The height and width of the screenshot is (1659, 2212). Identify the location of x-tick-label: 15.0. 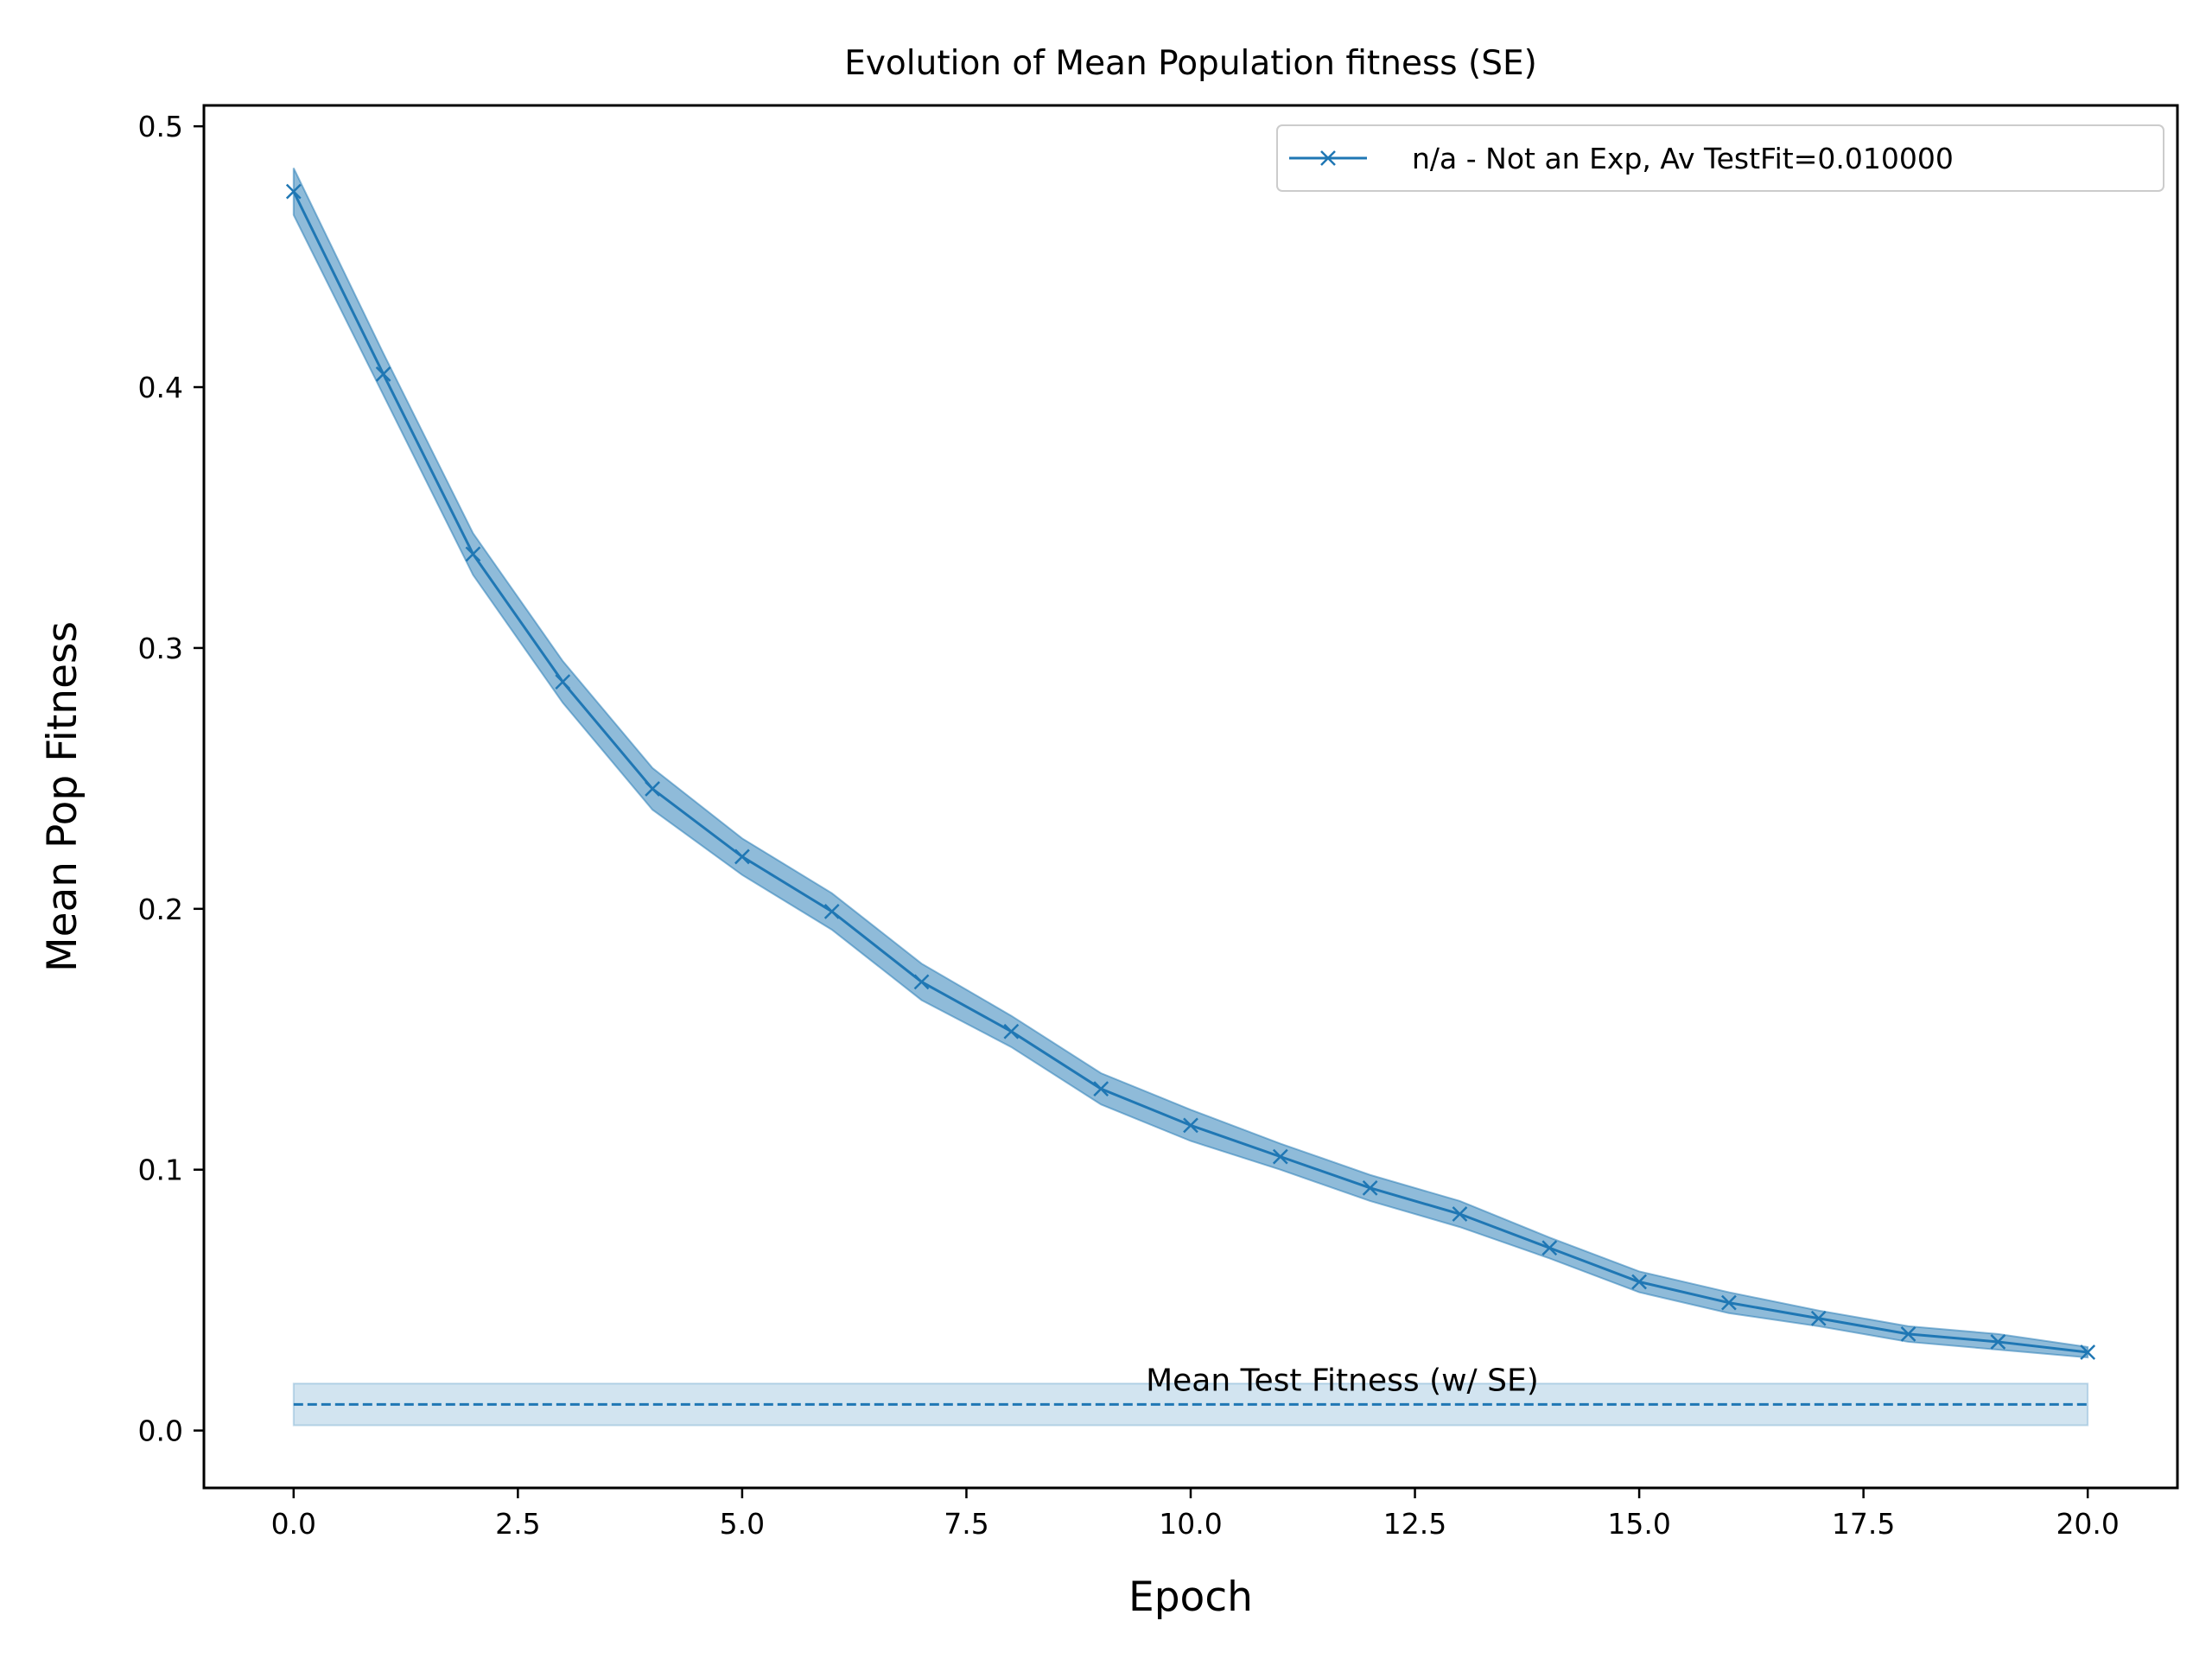
(1638, 1524).